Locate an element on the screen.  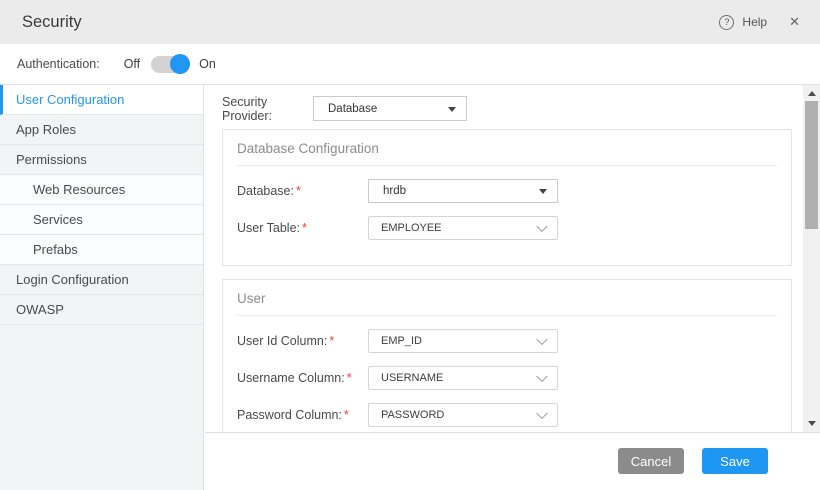
field-row-username-column: Username Column: * USERNAME is located at coordinates (514, 378).